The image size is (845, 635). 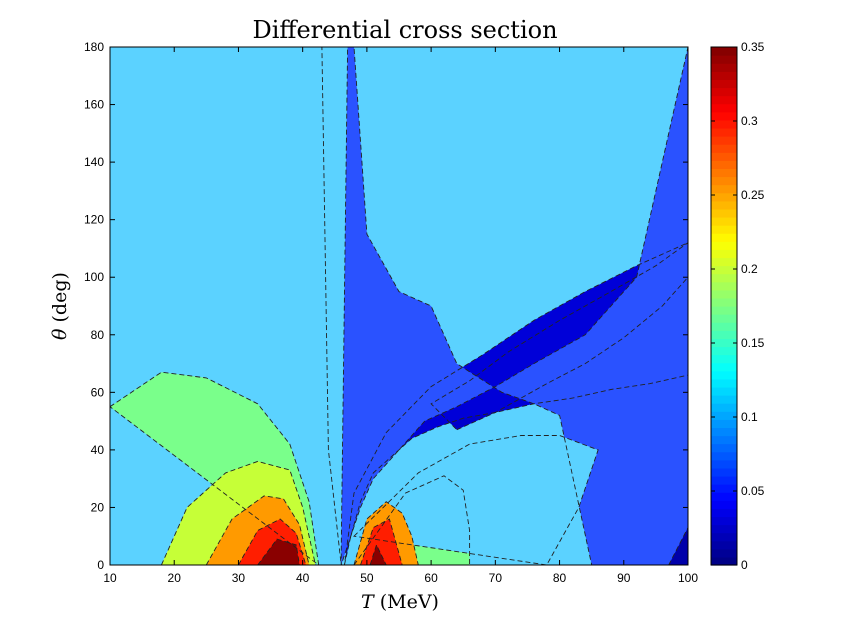 What do you see at coordinates (753, 195) in the screenshot?
I see `colorbar-tick-label: 0.25` at bounding box center [753, 195].